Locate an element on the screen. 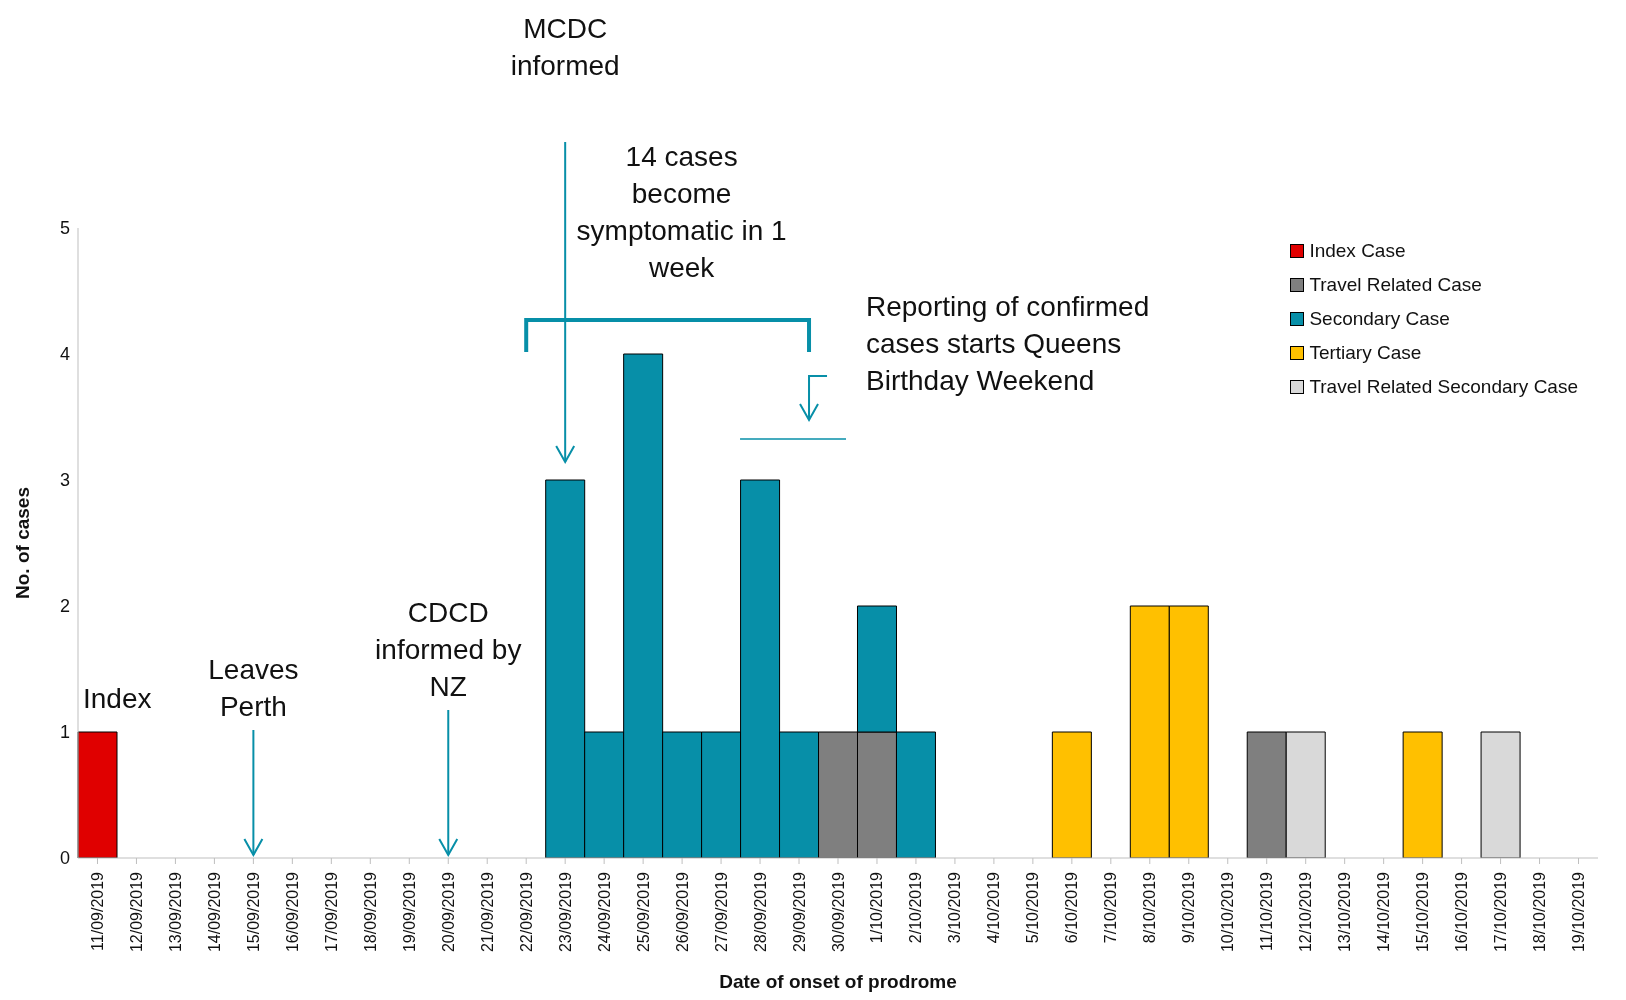  x-tick-label: 13/09/2019 is located at coordinates (175, 912).